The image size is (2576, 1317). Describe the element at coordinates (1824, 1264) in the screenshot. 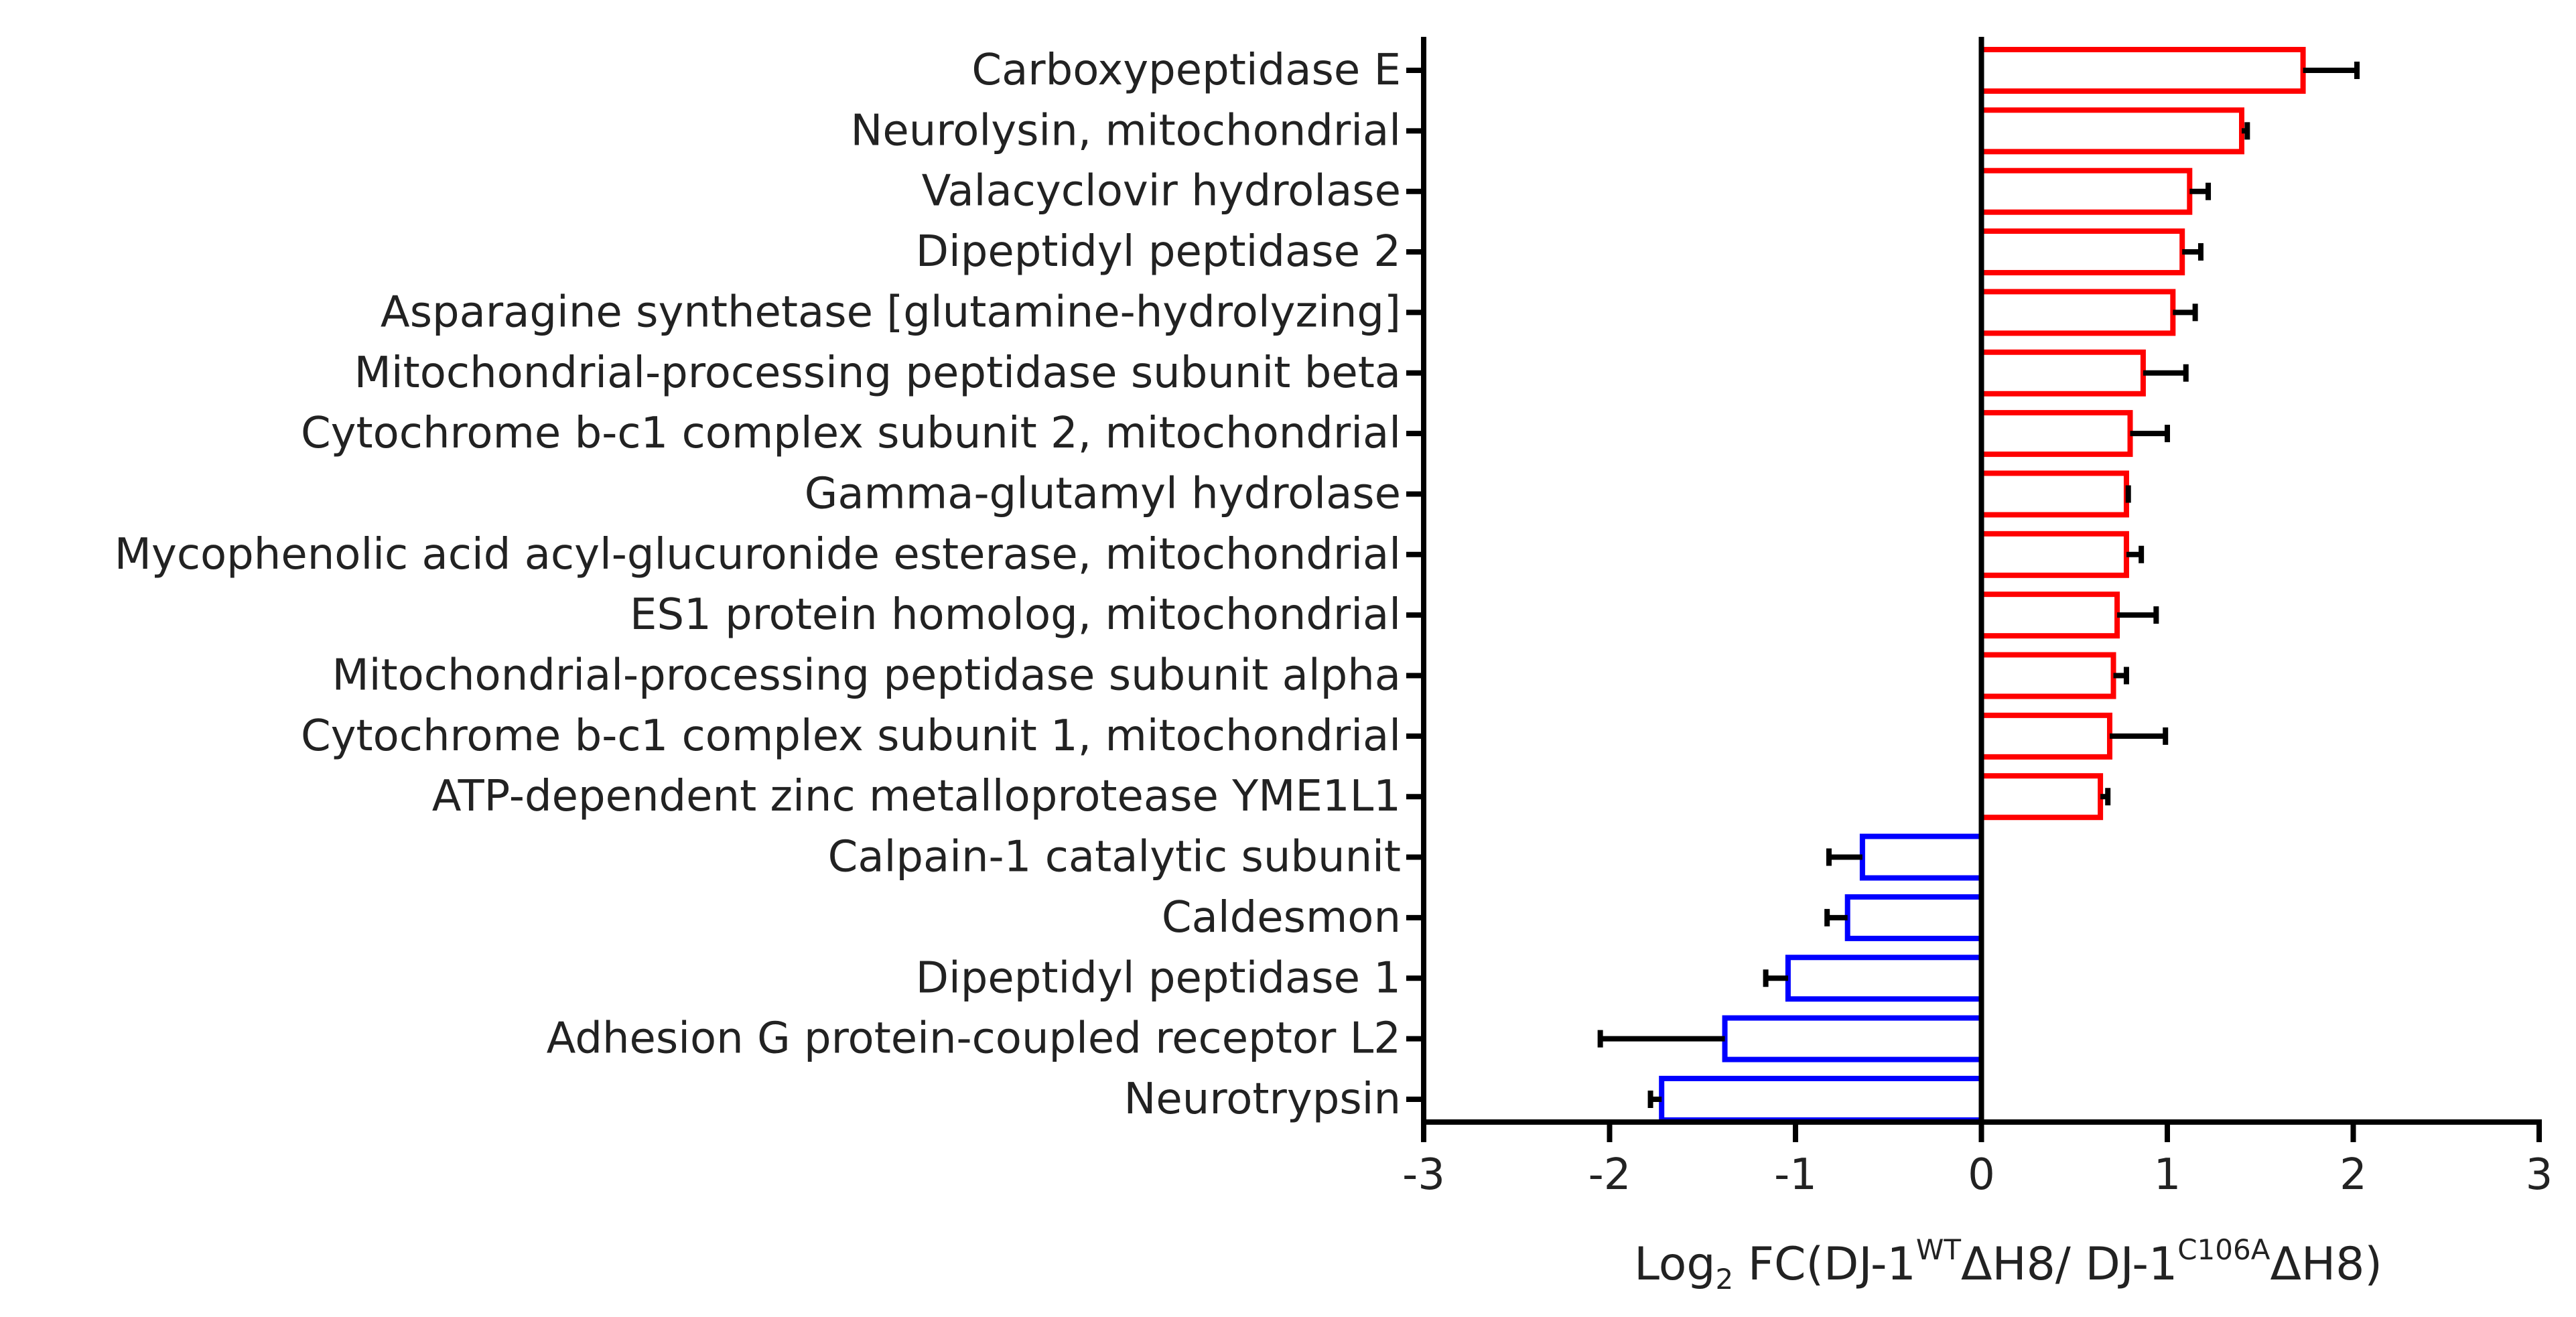

I see `x-axis-title-part1: FC(DJ-1` at that location.